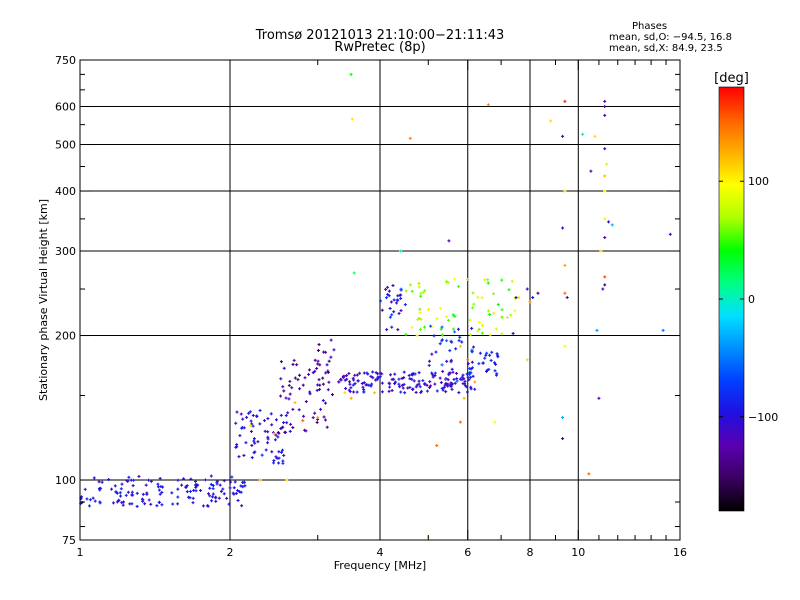 The width and height of the screenshot is (800, 600). What do you see at coordinates (751, 299) in the screenshot?
I see `colorbar-tick-label: 0` at bounding box center [751, 299].